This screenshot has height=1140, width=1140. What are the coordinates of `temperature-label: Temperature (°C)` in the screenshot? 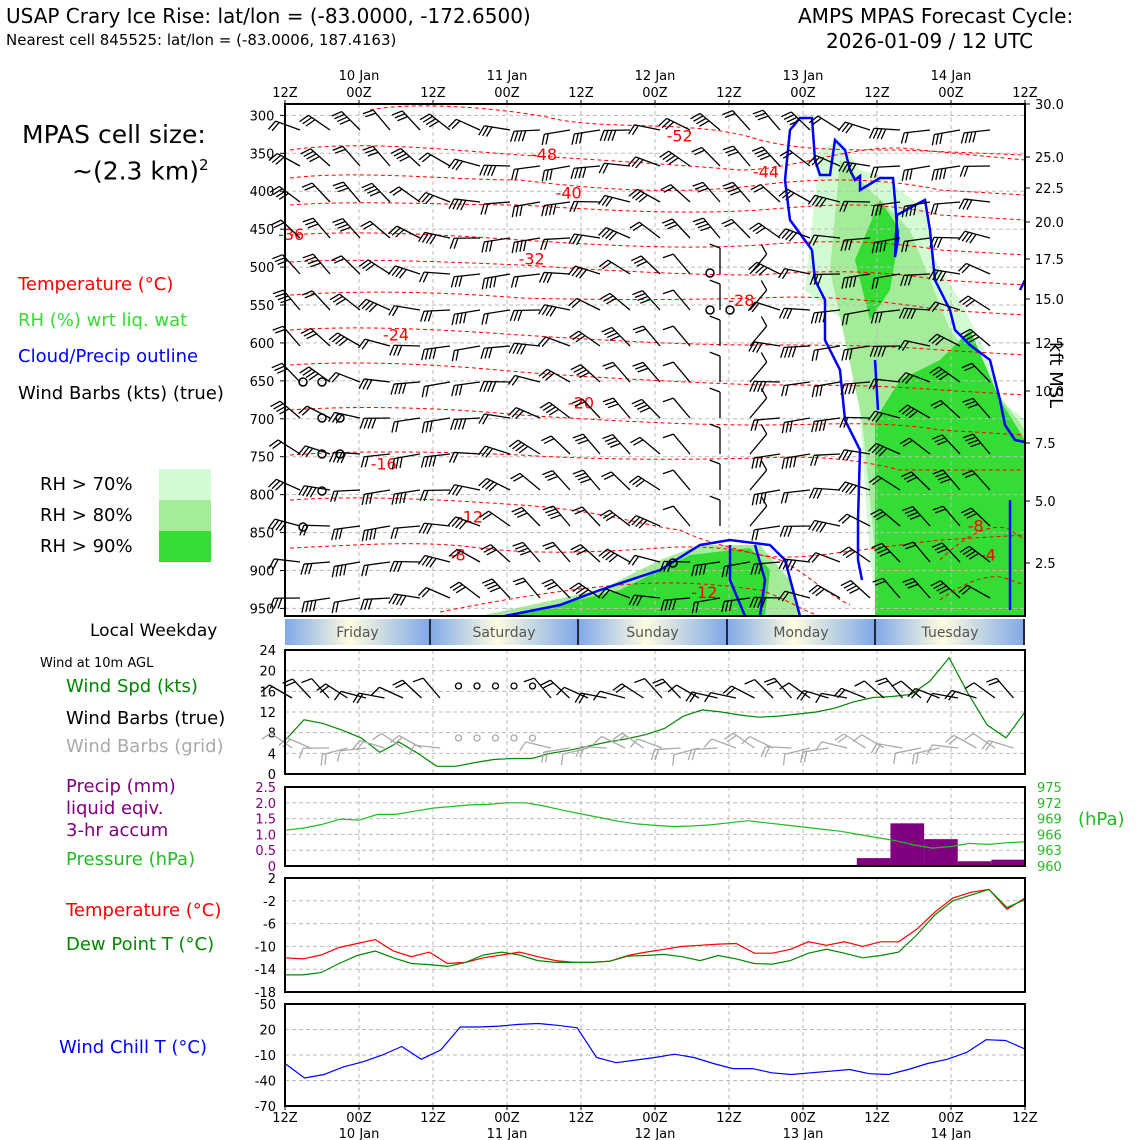 It's located at (144, 910).